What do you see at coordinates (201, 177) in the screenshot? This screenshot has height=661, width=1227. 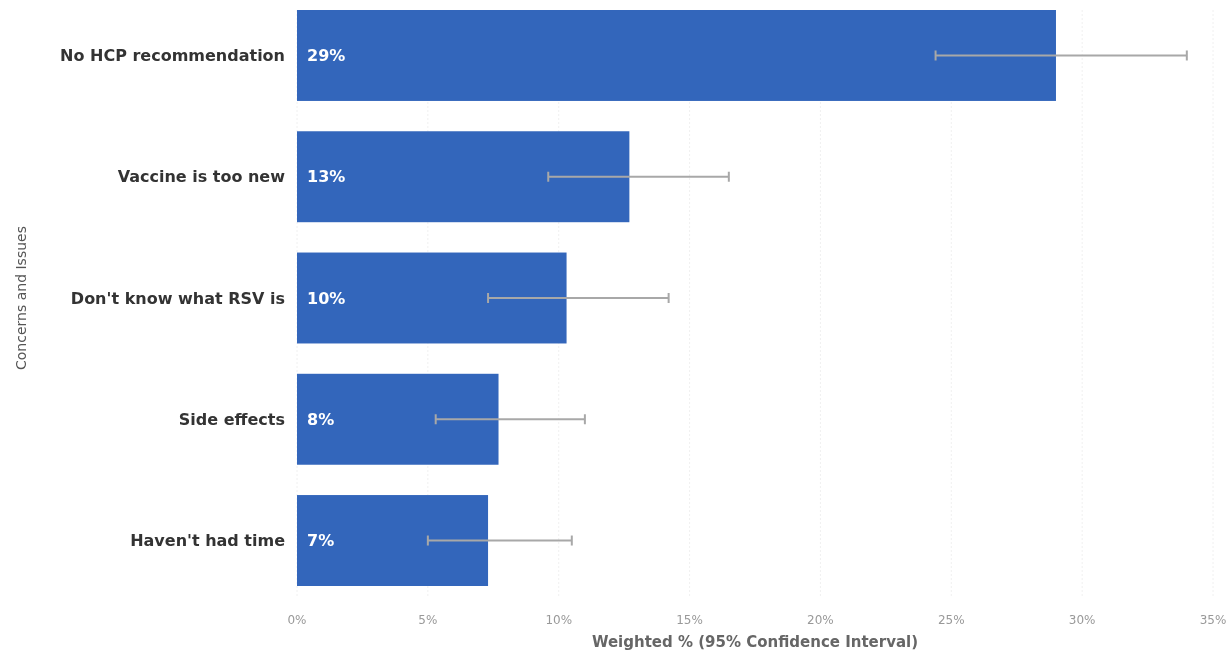 I see `y-tick-label: Vaccine is too new` at bounding box center [201, 177].